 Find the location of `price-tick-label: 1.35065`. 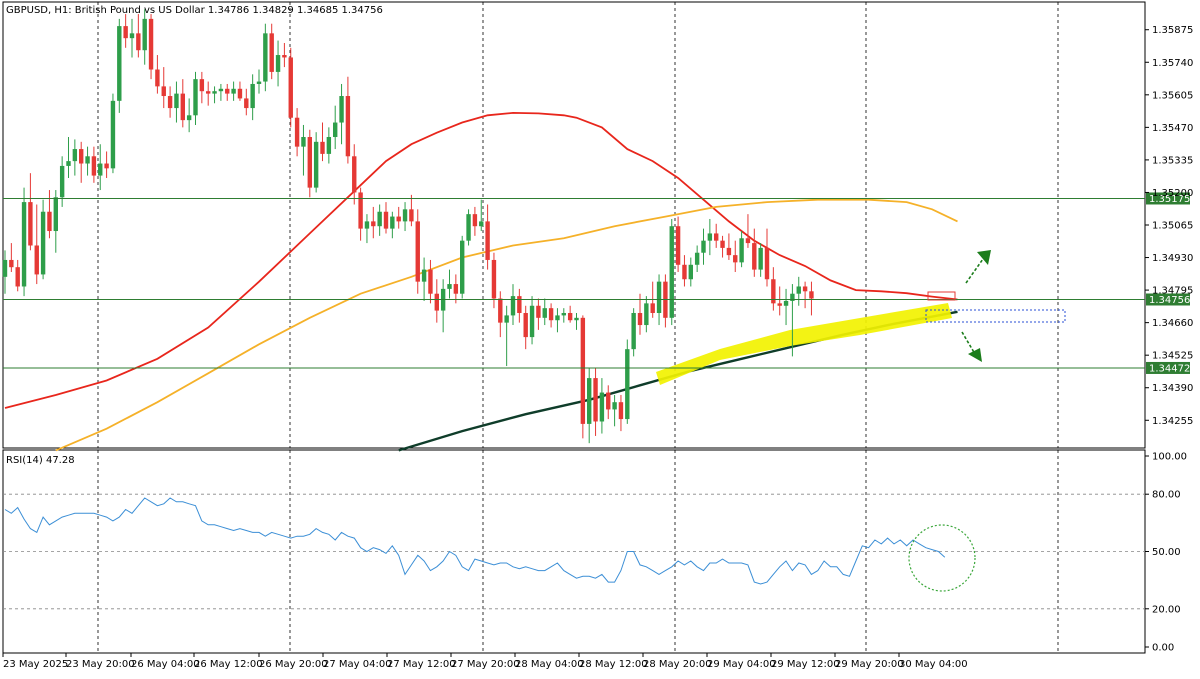

price-tick-label: 1.35065 is located at coordinates (1172, 226).